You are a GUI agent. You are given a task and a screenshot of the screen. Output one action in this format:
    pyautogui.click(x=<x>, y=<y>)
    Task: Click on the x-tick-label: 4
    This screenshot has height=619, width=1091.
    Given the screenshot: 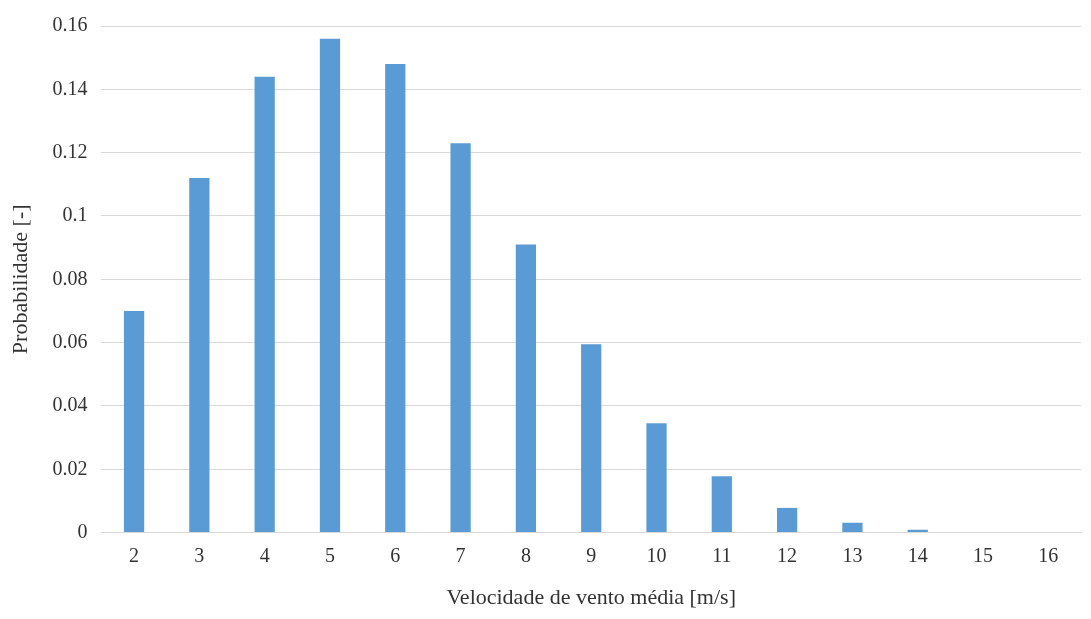 What is the action you would take?
    pyautogui.click(x=264, y=554)
    